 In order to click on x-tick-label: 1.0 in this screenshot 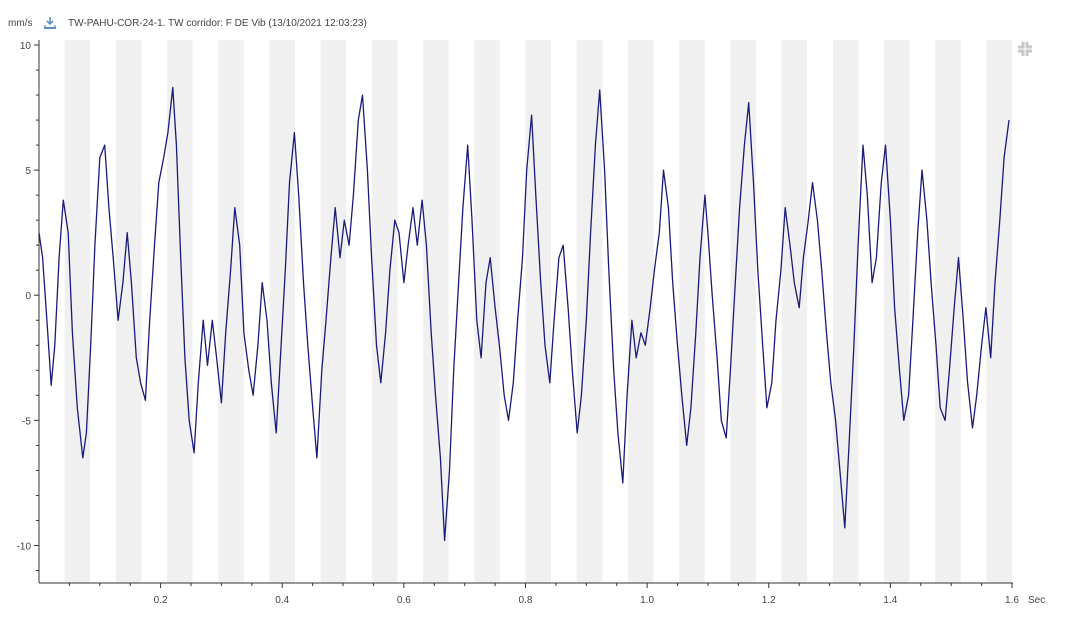, I will do `click(647, 600)`.